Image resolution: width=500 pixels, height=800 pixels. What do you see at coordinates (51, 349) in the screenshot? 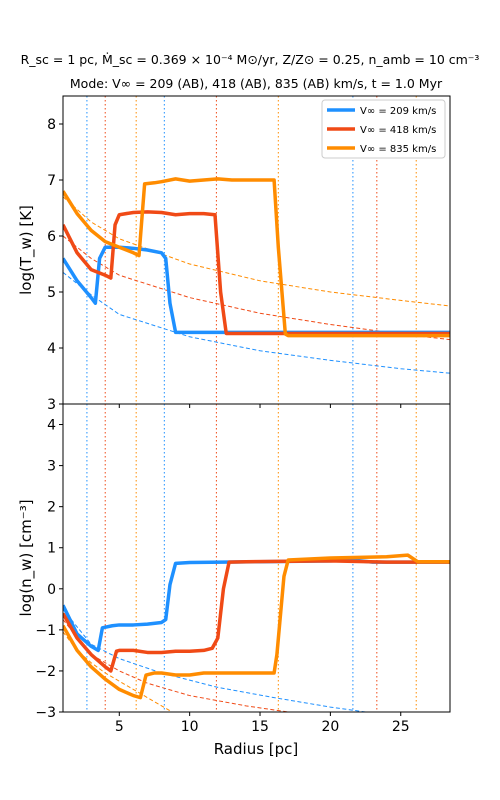
I see `top-y-tick-label: 4` at bounding box center [51, 349].